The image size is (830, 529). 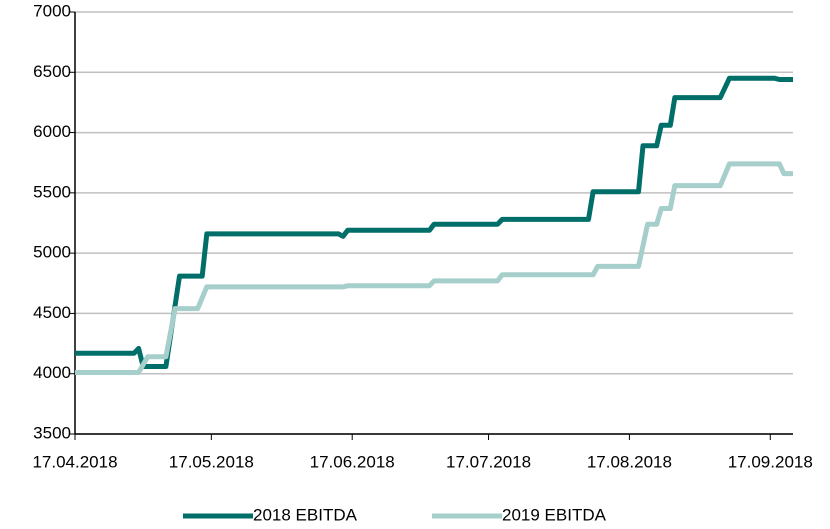 What do you see at coordinates (305, 514) in the screenshot?
I see `legend-label: 2018 EBITDA` at bounding box center [305, 514].